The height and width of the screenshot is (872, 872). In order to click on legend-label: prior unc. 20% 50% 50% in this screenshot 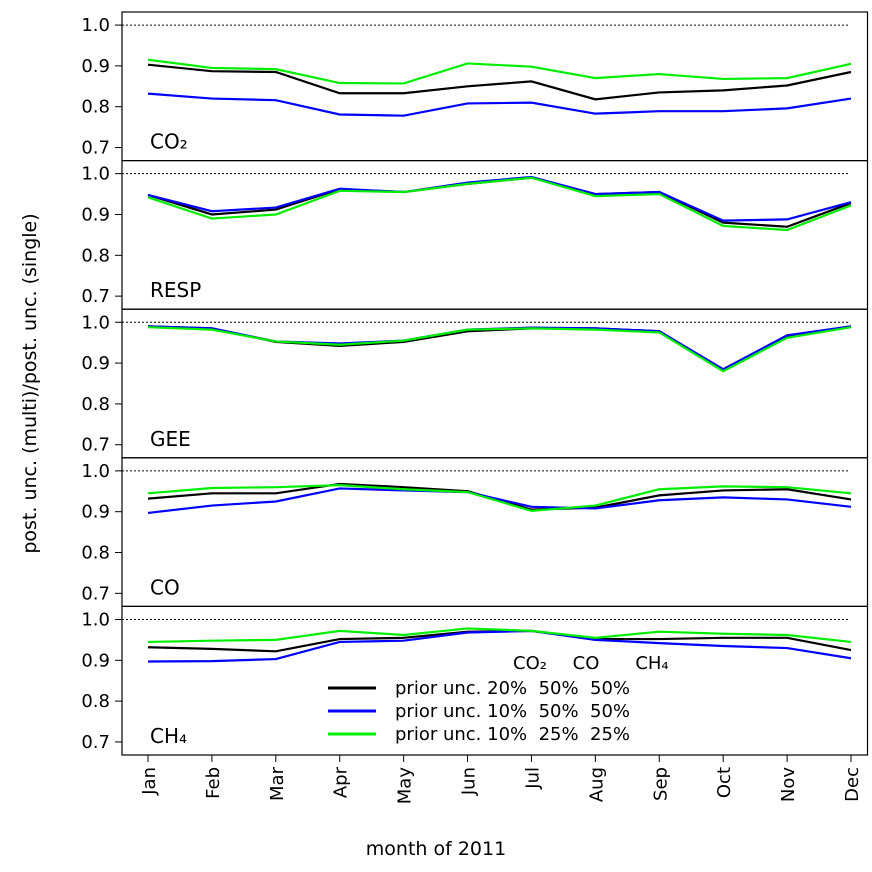, I will do `click(512, 688)`.